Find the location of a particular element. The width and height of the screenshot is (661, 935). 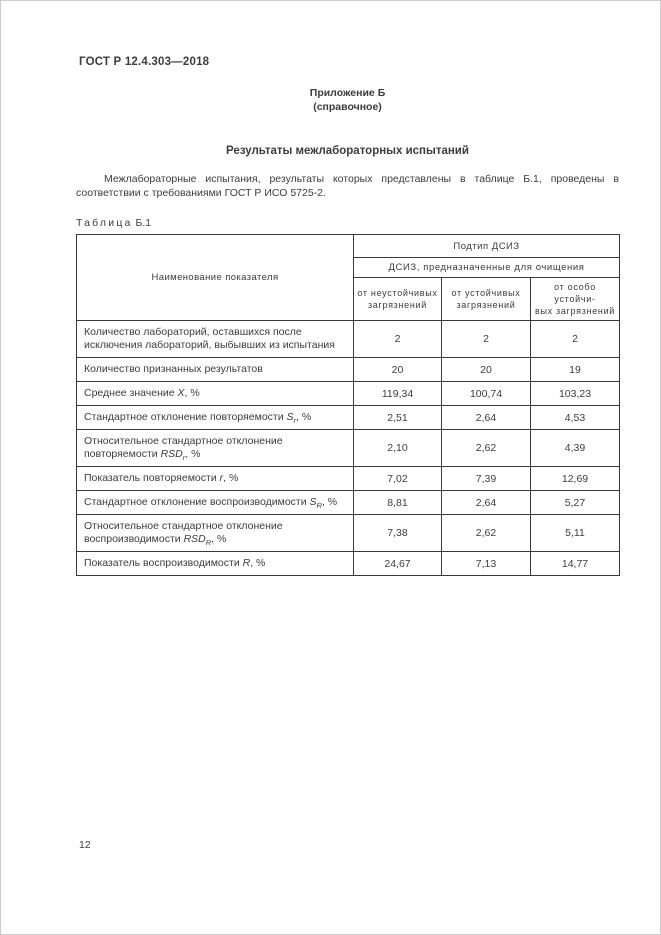

row-value: 12,69 is located at coordinates (575, 478).